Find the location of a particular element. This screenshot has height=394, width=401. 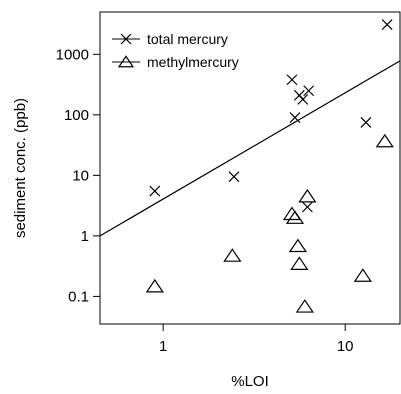

x-axis-label: %LOI is located at coordinates (250, 381).